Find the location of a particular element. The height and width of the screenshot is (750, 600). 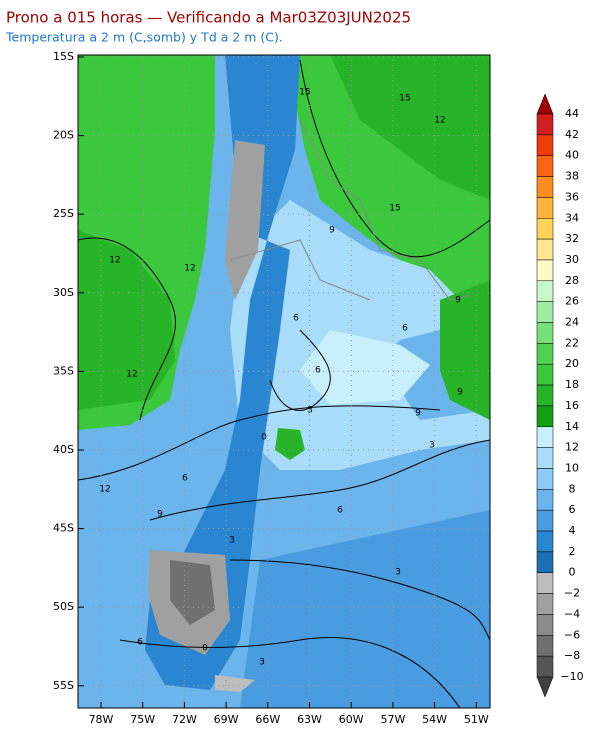

lon-label: 57W is located at coordinates (392, 719).